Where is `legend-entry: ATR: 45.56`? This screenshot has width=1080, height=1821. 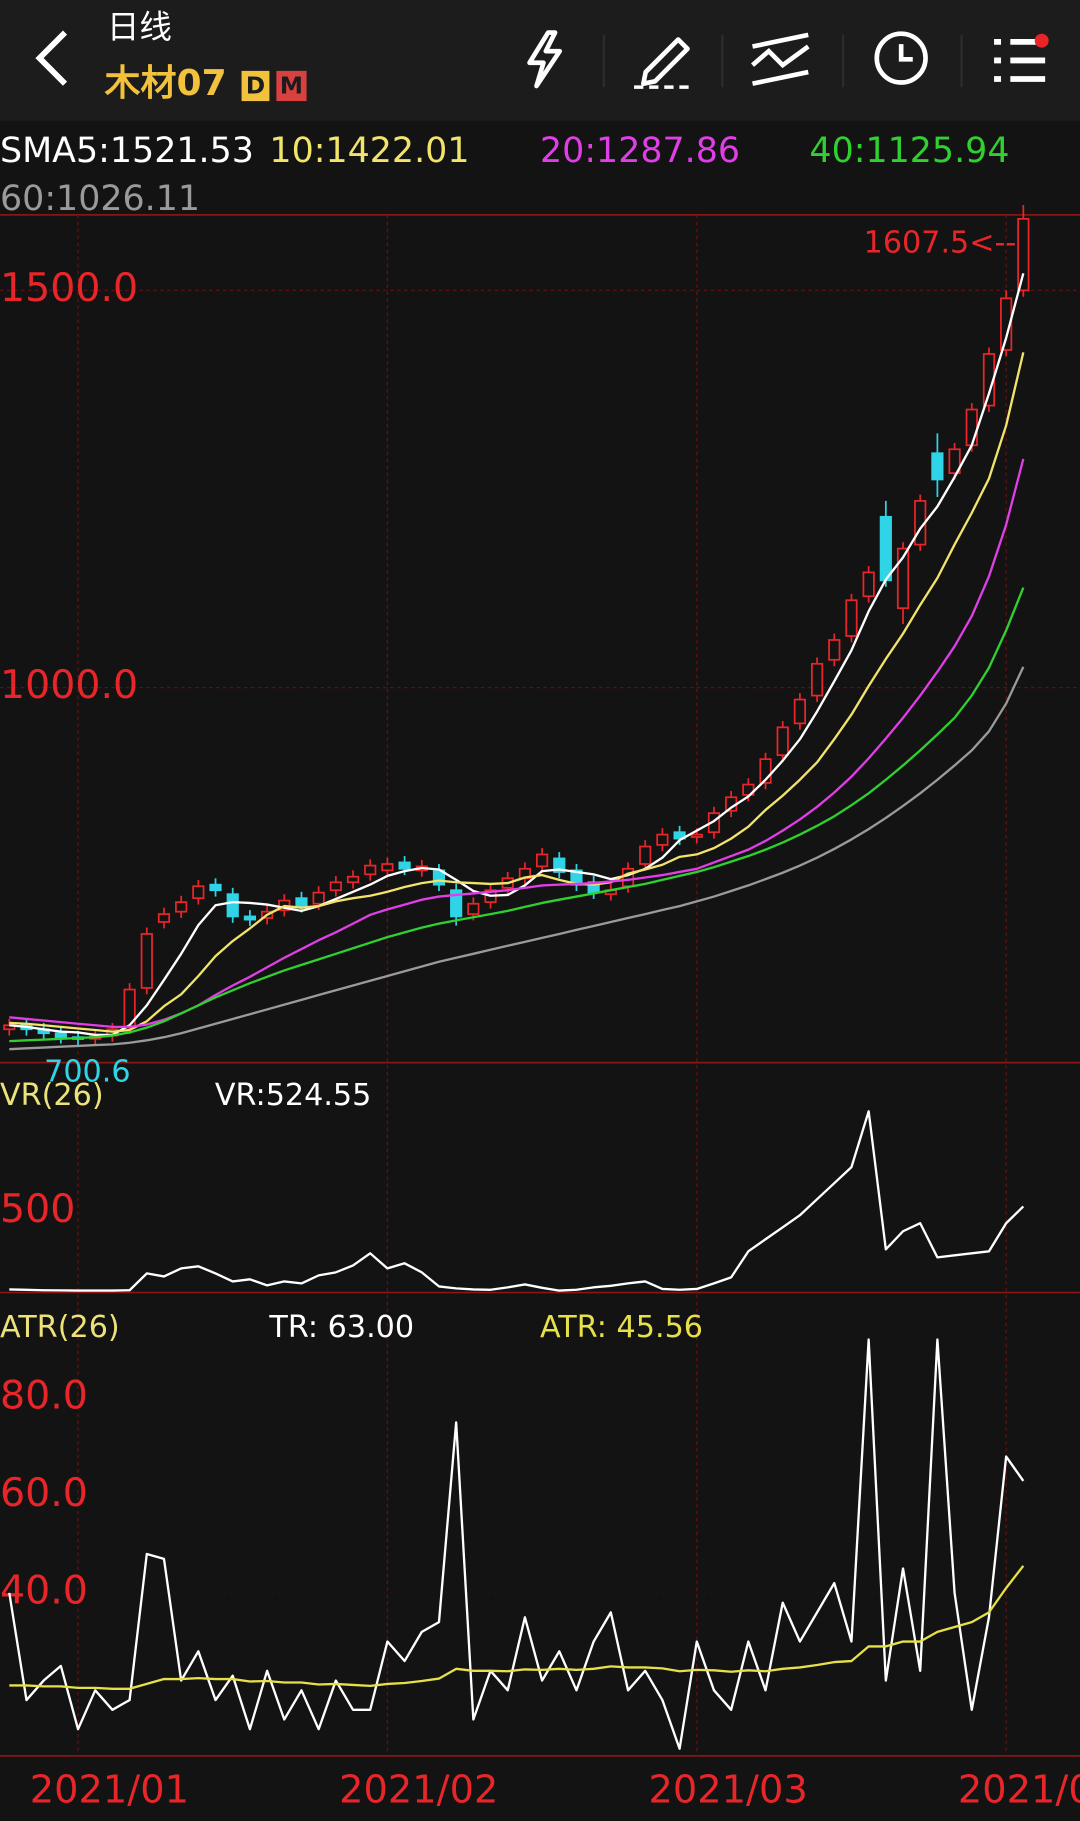
legend-entry: ATR: 45.56 is located at coordinates (621, 1327).